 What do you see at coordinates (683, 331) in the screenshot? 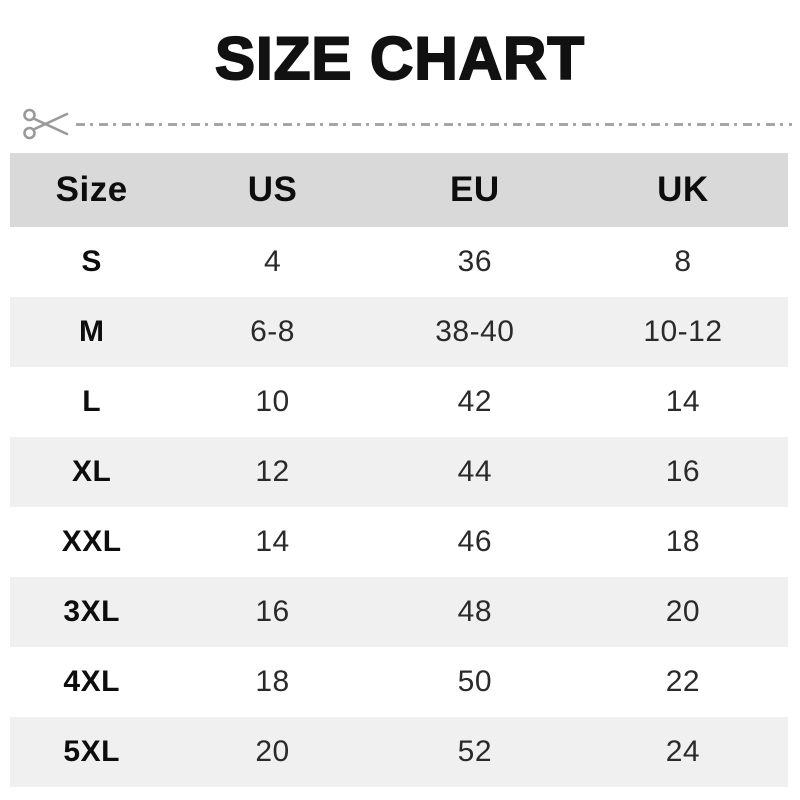
I see `uk-value: 10-12` at bounding box center [683, 331].